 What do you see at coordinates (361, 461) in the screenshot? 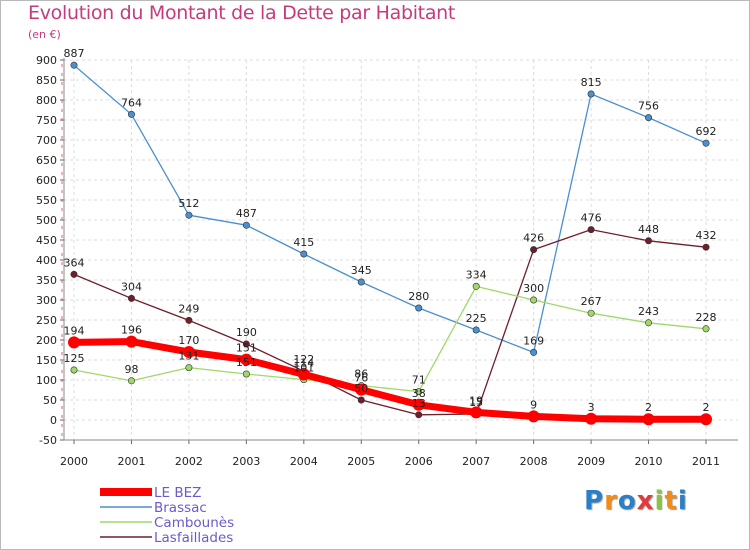
I see `x-tick-label: 2005` at bounding box center [361, 461].